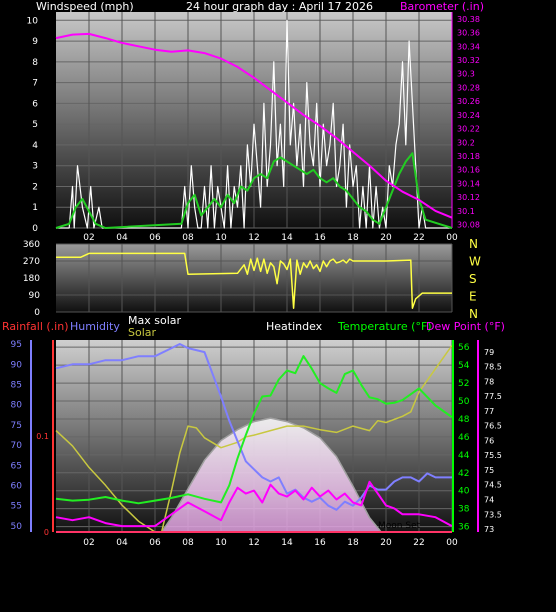 This screenshot has height=612, width=556. What do you see at coordinates (95, 326) in the screenshot?
I see `humidity-axis-title: Humidity` at bounding box center [95, 326].